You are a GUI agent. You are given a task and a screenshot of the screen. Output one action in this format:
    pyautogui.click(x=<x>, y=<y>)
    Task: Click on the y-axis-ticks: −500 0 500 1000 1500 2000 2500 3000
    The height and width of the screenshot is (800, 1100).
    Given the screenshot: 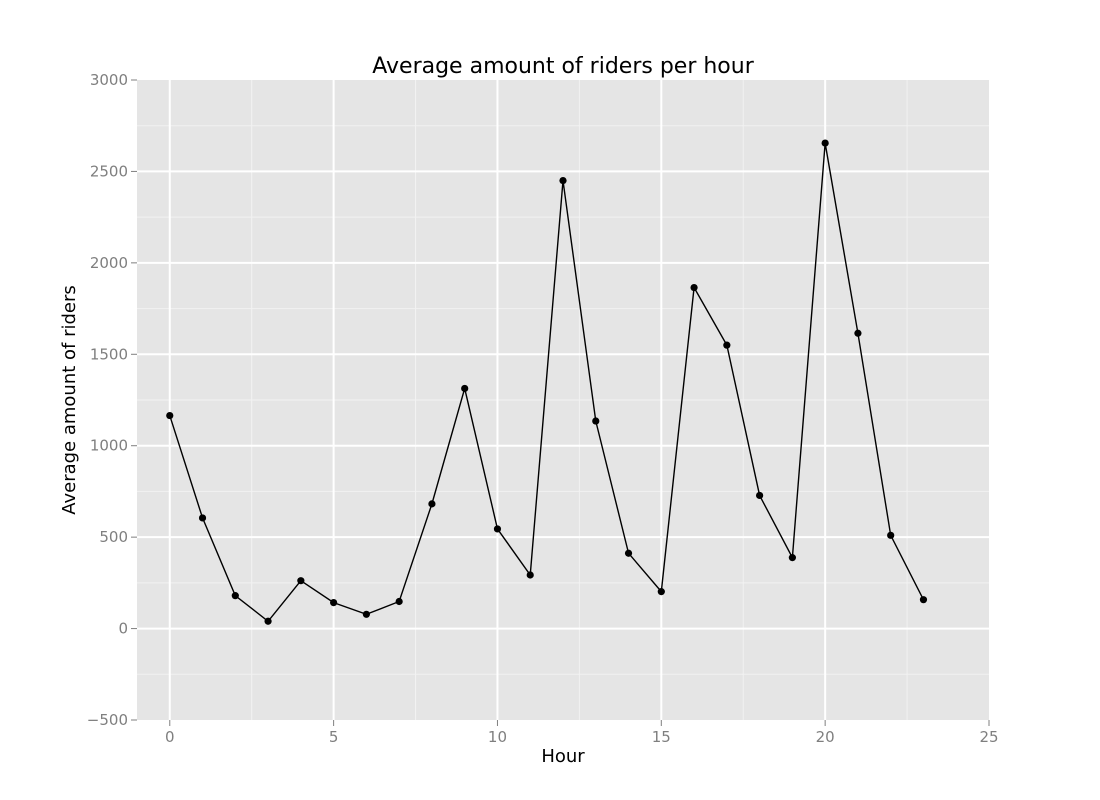 What is the action you would take?
    pyautogui.click(x=112, y=400)
    